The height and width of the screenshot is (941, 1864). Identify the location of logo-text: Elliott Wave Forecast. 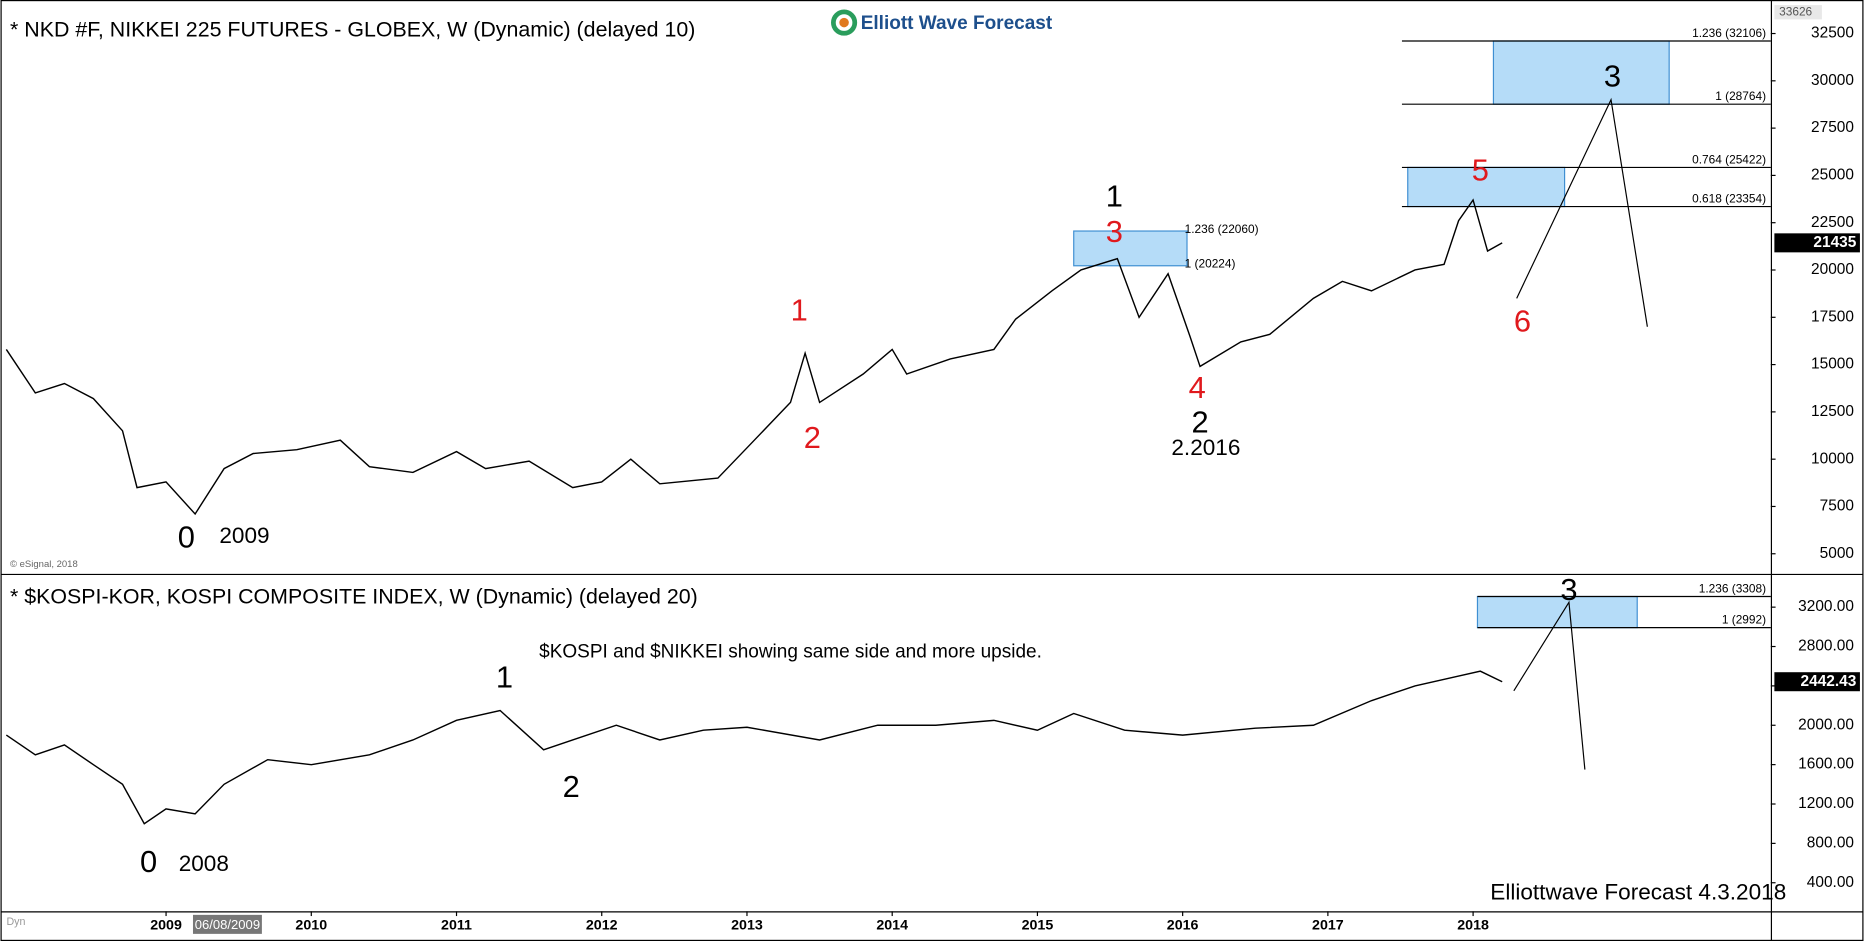
(957, 23).